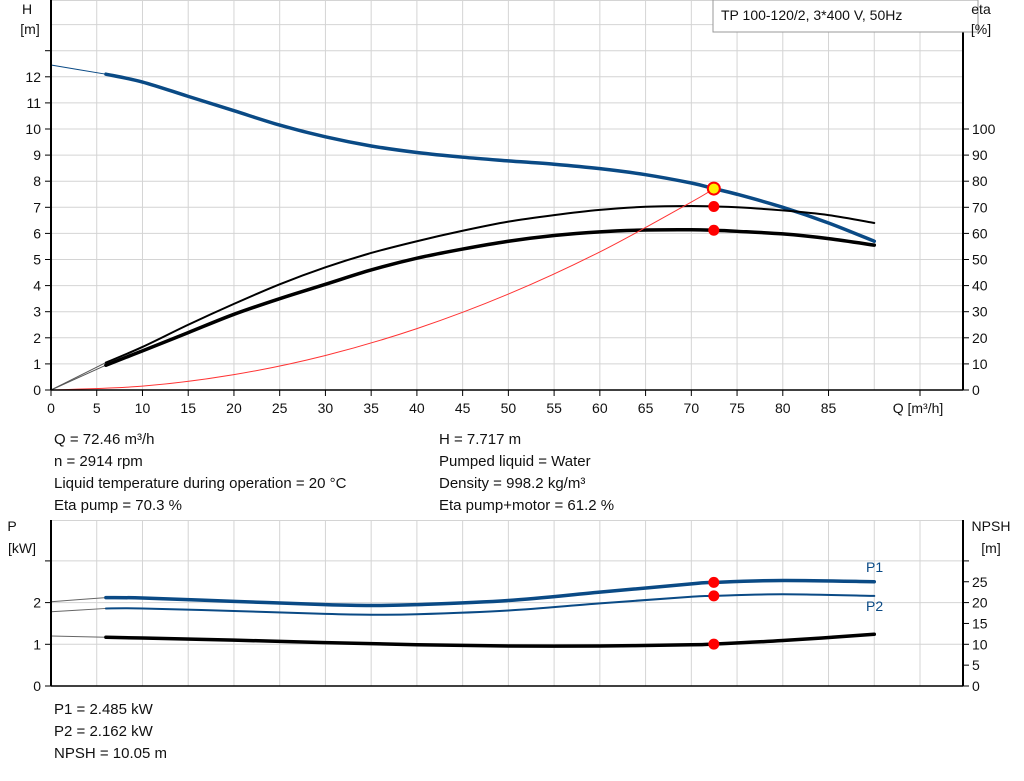 The image size is (1024, 781). I want to click on eta-pump-motor-curve, so click(490, 297).